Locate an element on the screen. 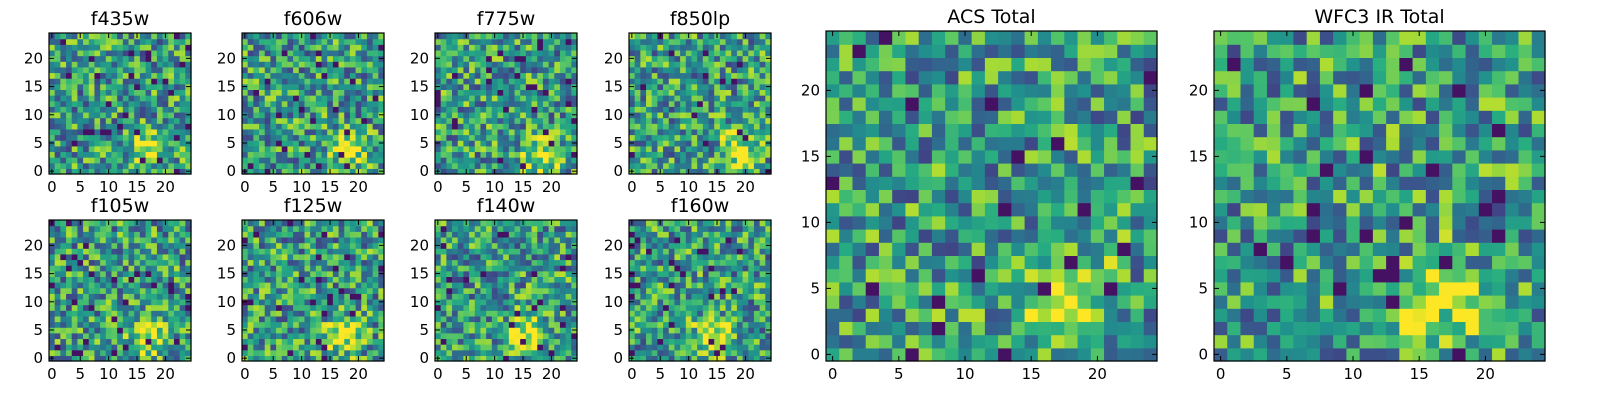 This screenshot has width=1600, height=400. axes-frame is located at coordinates (313, 103).